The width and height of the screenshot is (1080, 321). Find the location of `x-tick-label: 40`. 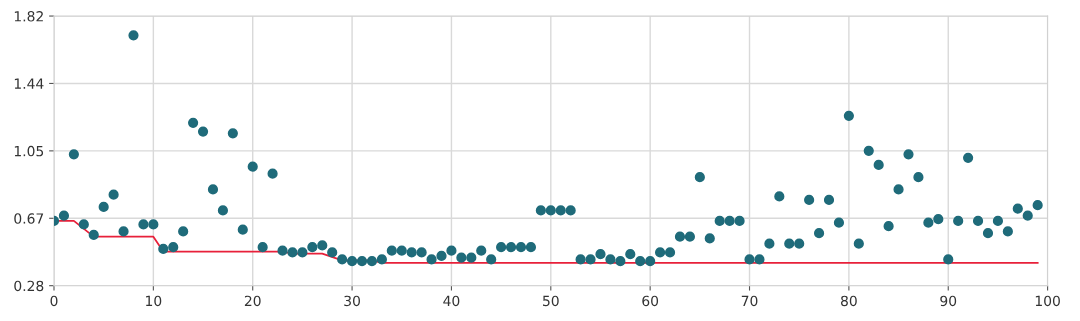

x-tick-label: 40 is located at coordinates (451, 301).